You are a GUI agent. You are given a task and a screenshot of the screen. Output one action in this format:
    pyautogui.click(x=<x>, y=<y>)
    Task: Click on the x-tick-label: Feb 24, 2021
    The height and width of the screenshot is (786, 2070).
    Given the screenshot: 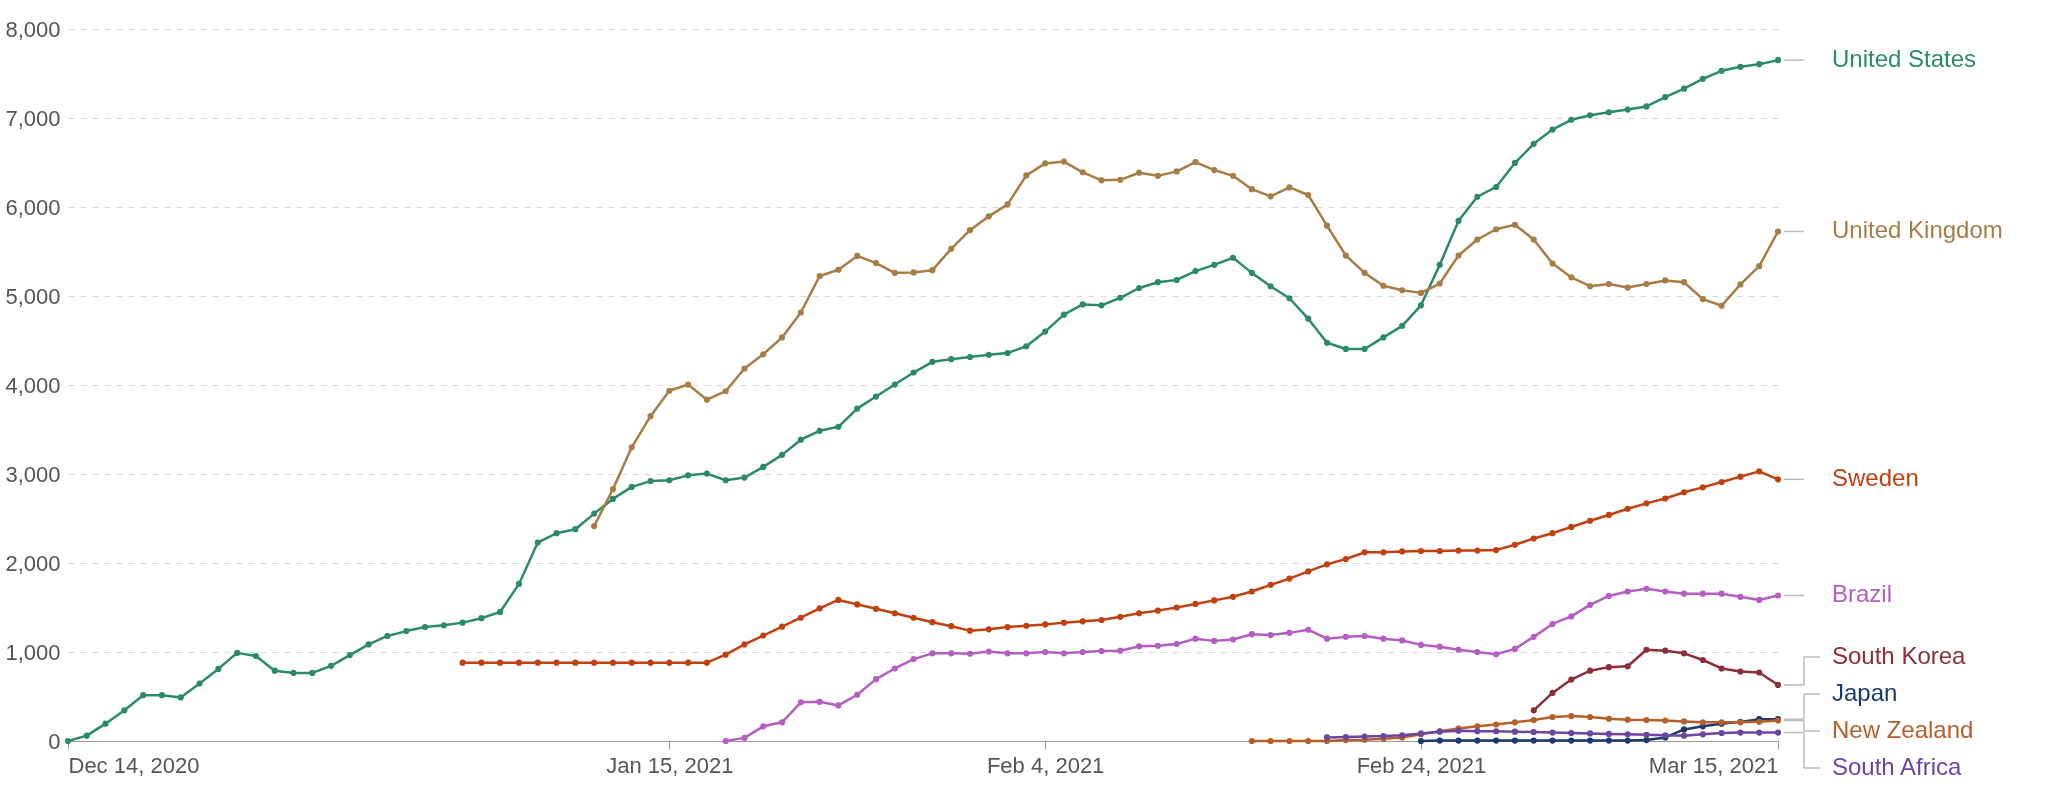 What is the action you would take?
    pyautogui.click(x=1421, y=765)
    